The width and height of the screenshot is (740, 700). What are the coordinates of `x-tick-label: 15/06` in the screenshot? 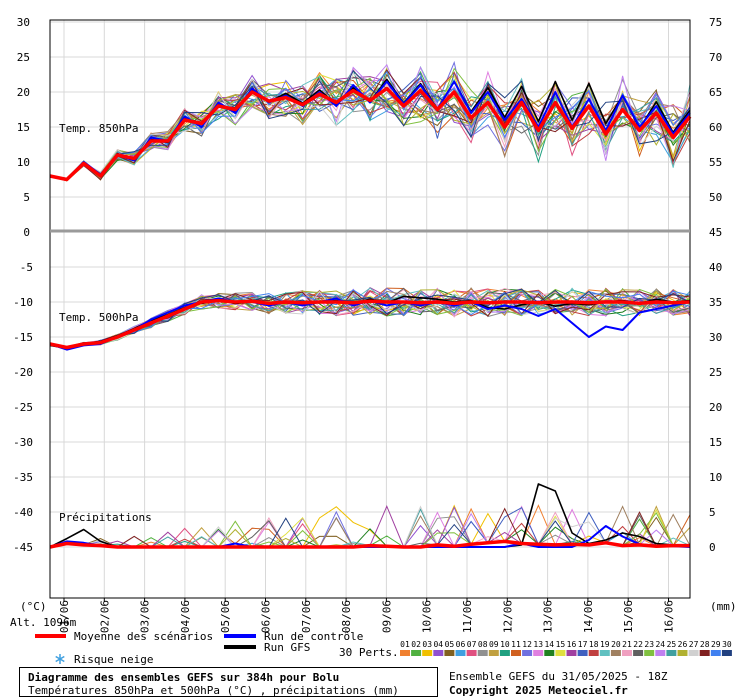 It's located at (628, 616).